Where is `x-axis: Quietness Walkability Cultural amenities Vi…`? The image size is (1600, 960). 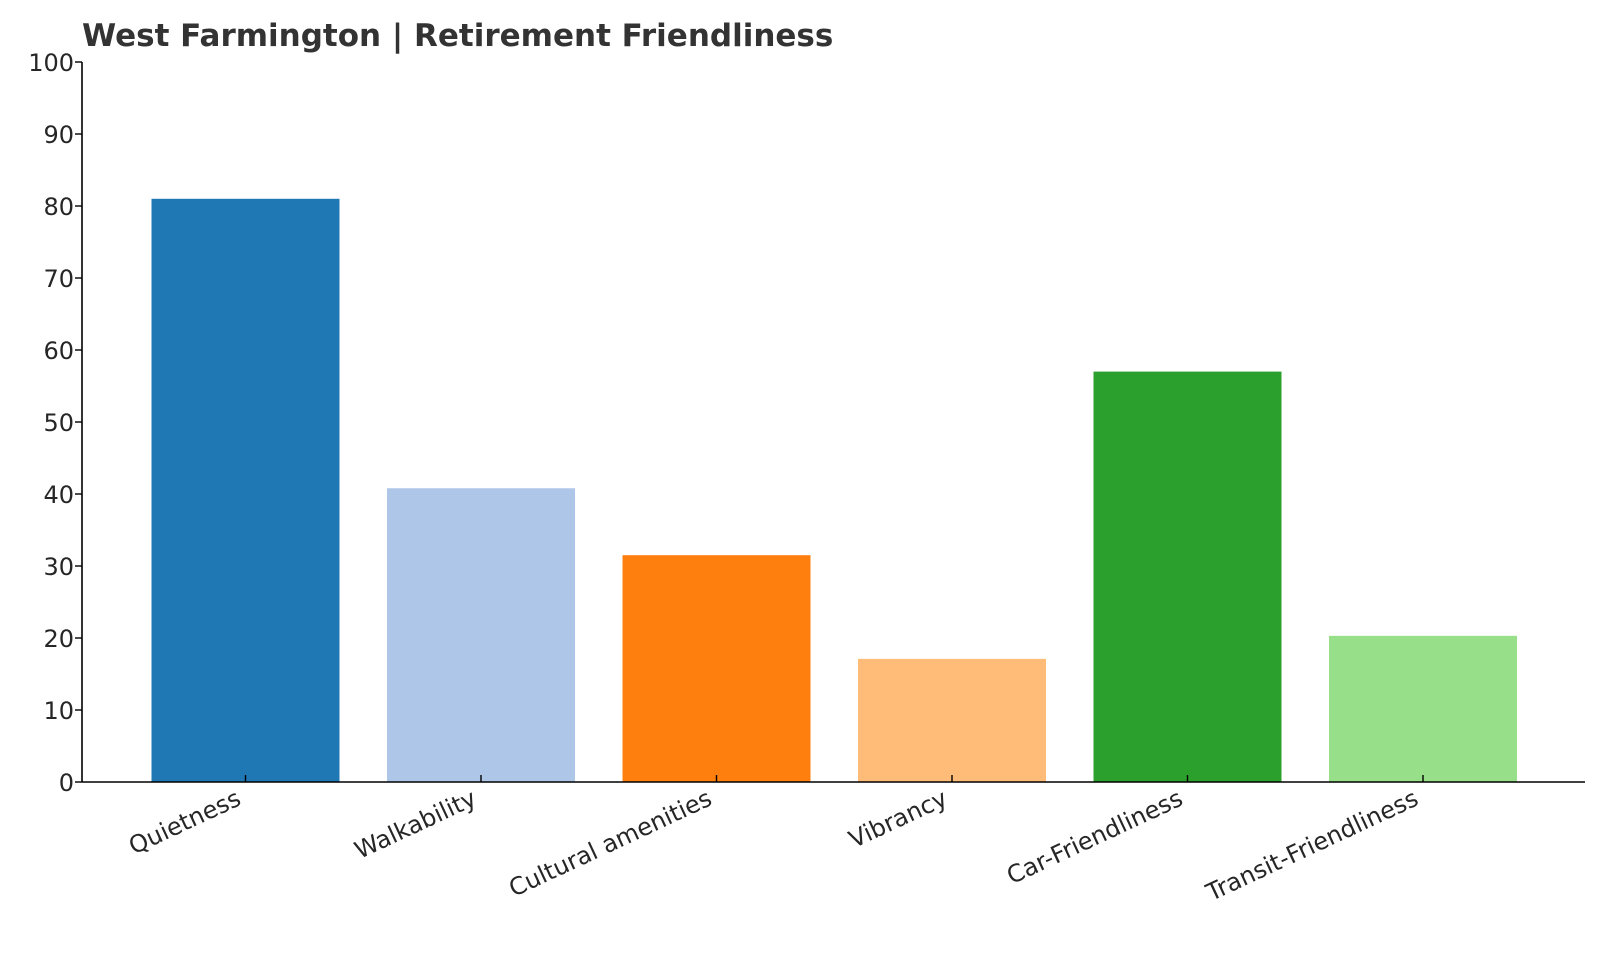
x-axis: Quietness Walkability Cultural amenities Vi… is located at coordinates (833, 841).